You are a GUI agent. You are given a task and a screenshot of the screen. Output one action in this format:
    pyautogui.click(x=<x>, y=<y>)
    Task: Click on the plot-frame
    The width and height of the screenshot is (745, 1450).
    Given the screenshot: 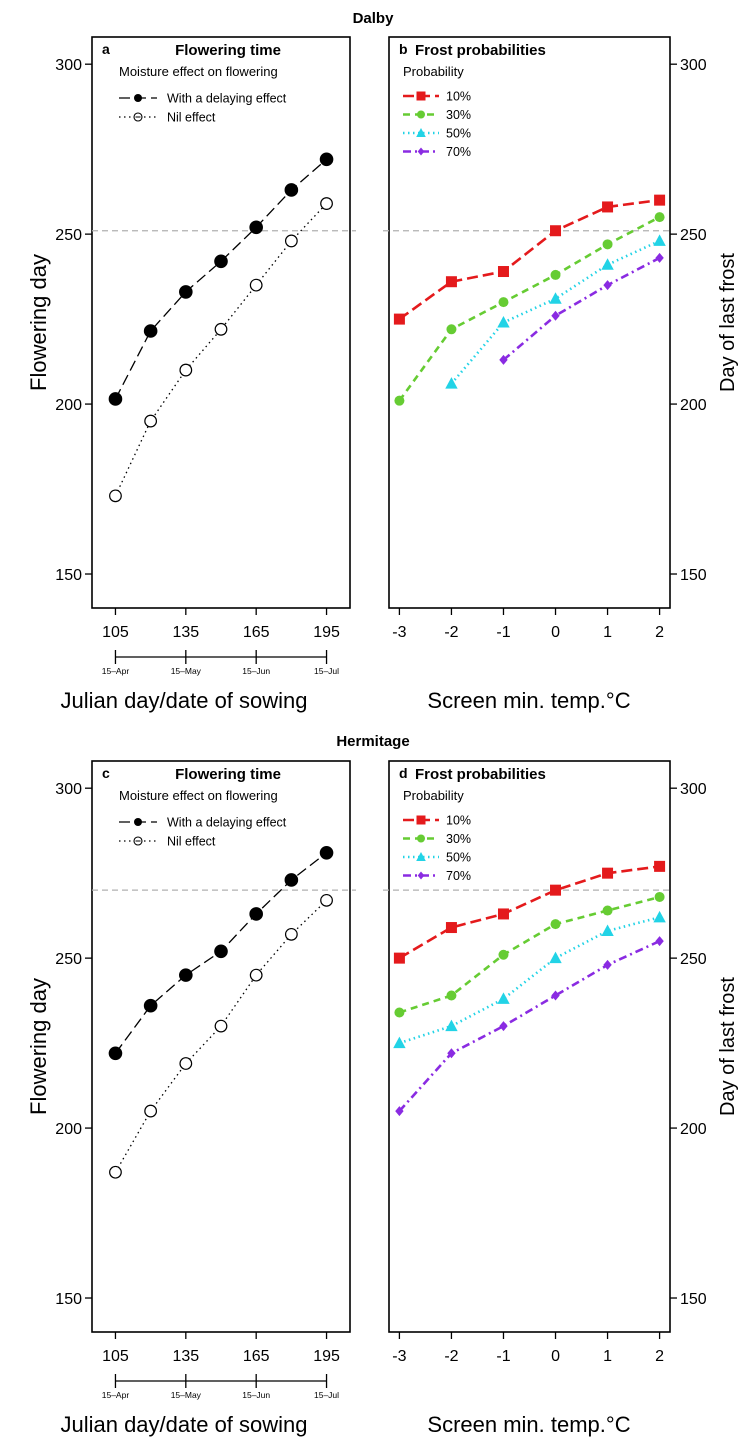 What is the action you would take?
    pyautogui.click(x=221, y=322)
    